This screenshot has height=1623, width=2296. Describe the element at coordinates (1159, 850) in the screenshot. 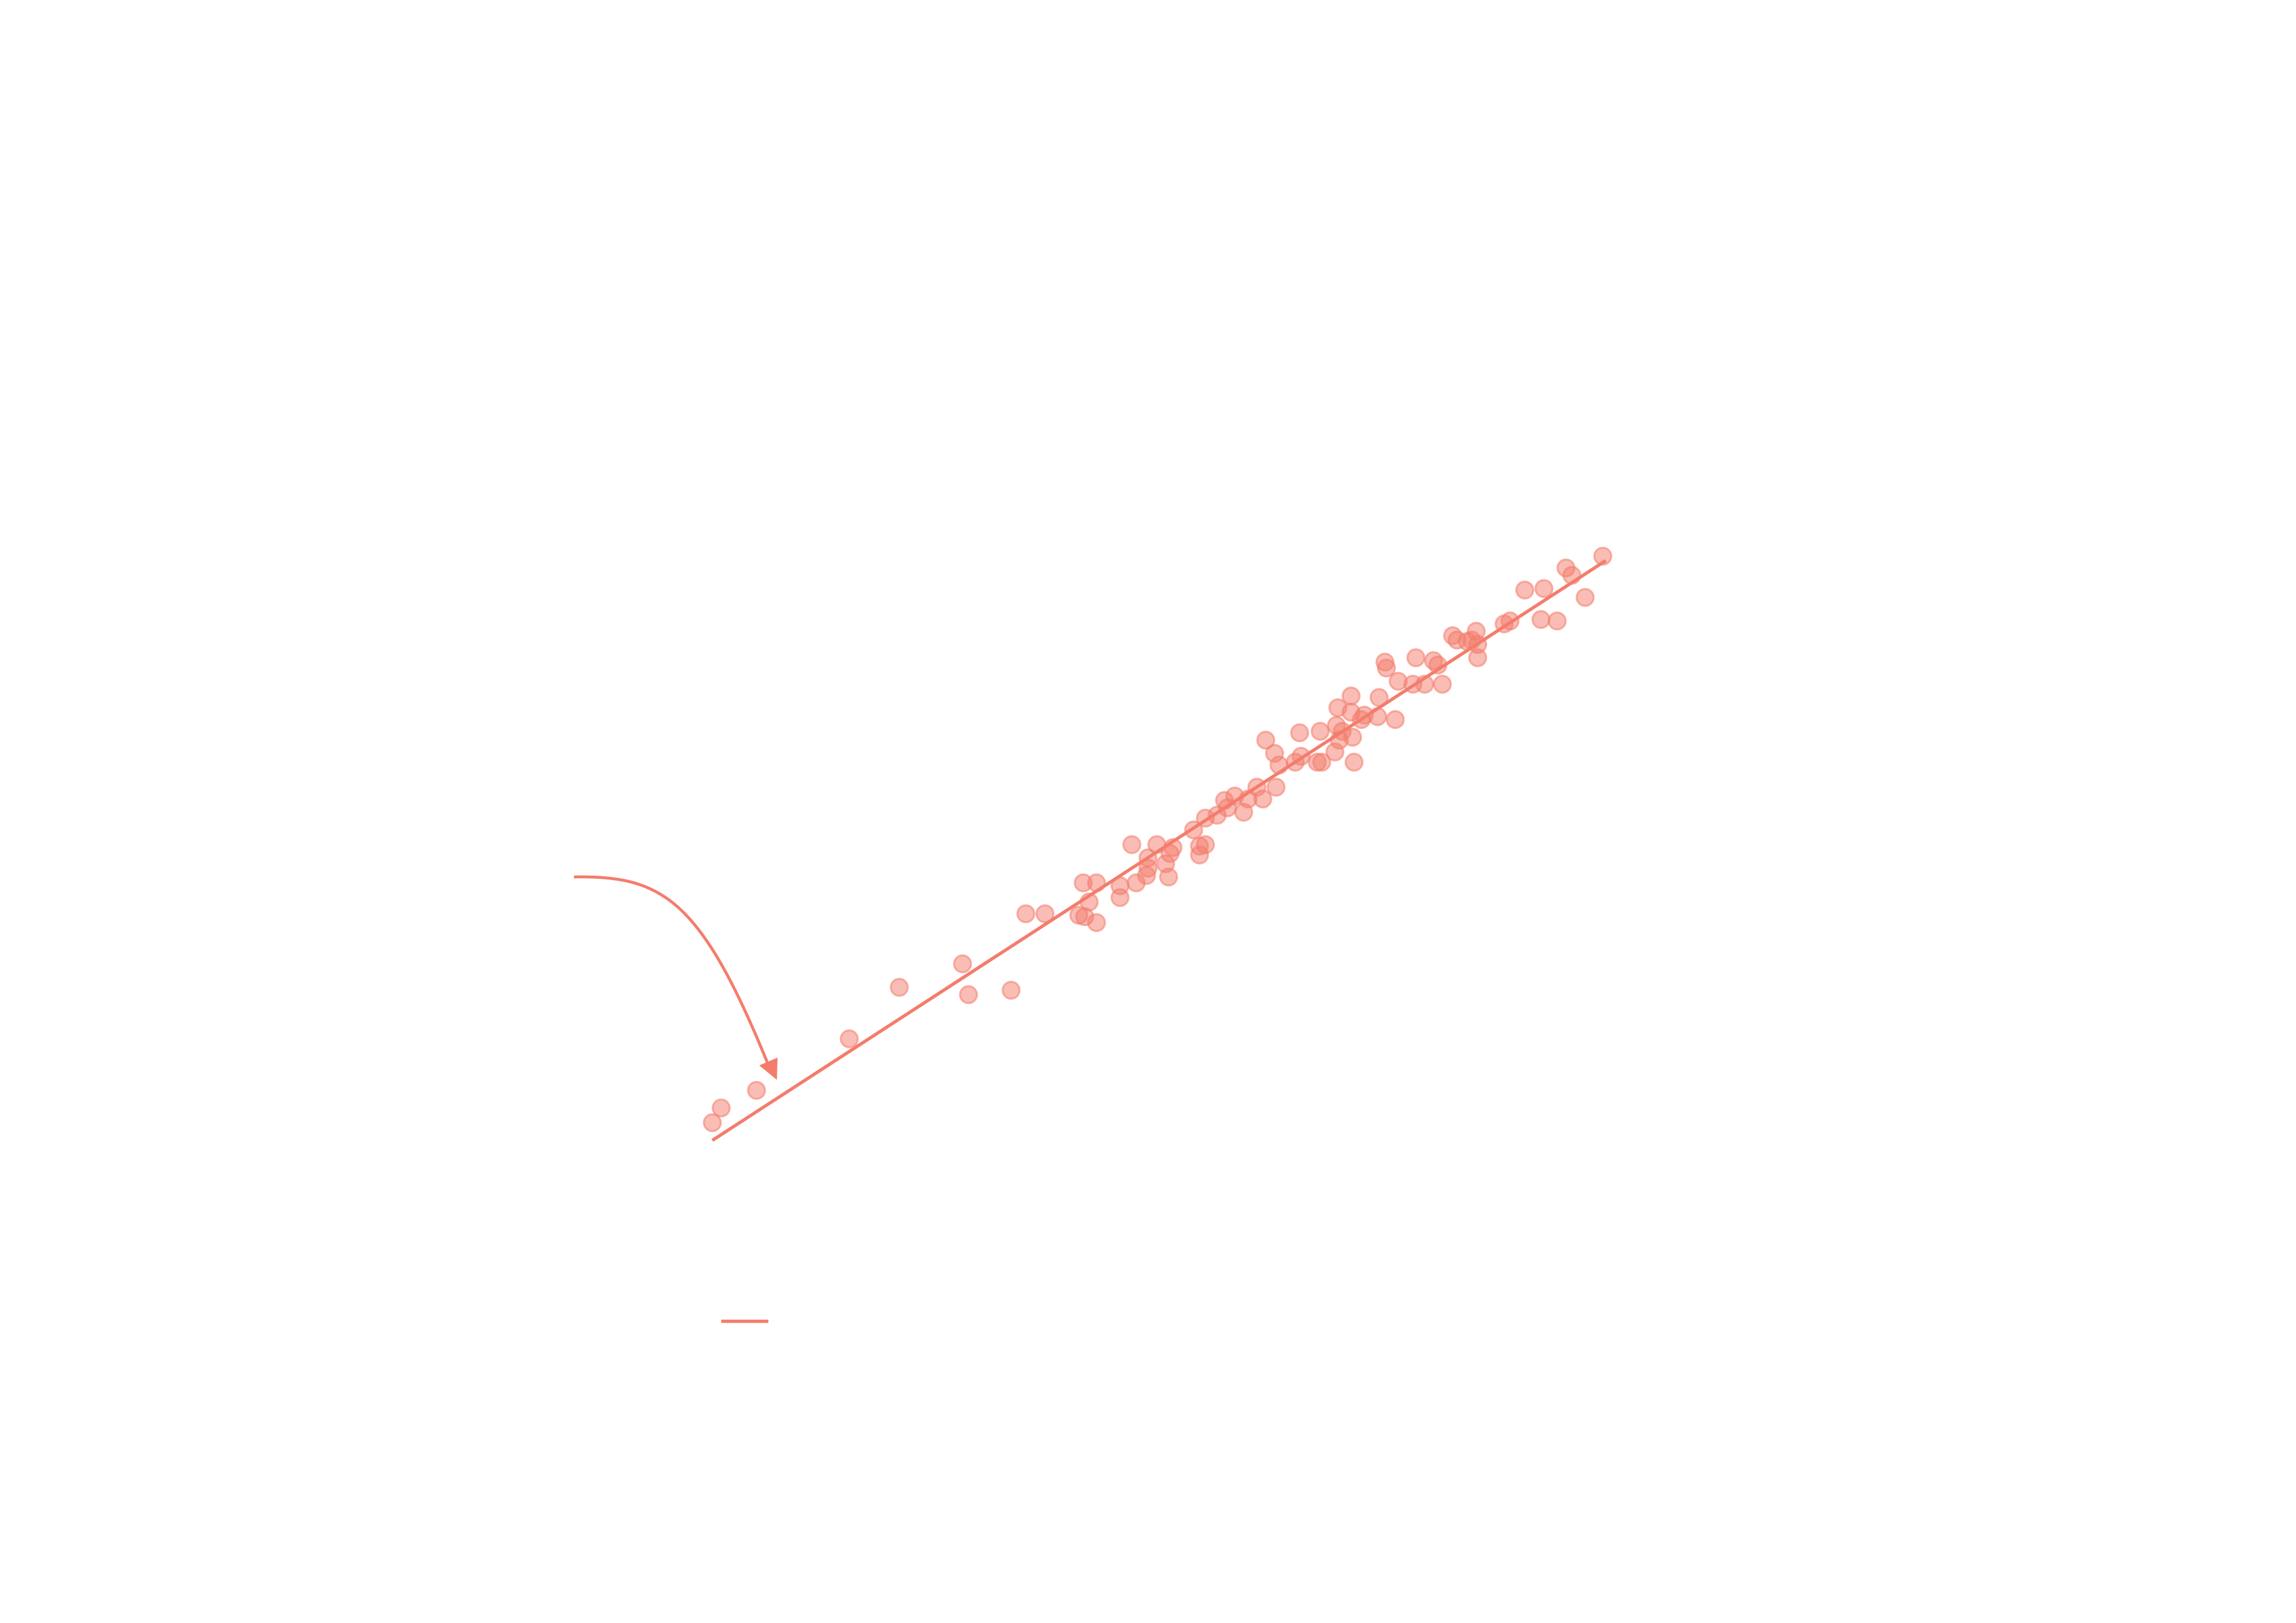

I see `fit-line` at that location.